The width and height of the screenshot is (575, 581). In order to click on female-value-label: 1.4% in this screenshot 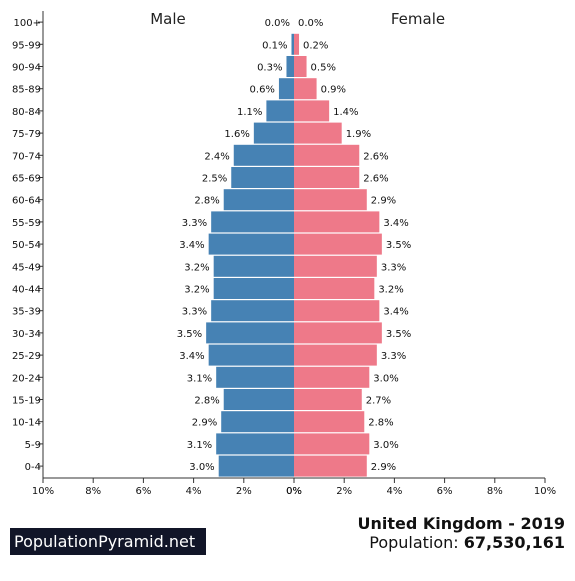, I will do `click(345, 112)`.